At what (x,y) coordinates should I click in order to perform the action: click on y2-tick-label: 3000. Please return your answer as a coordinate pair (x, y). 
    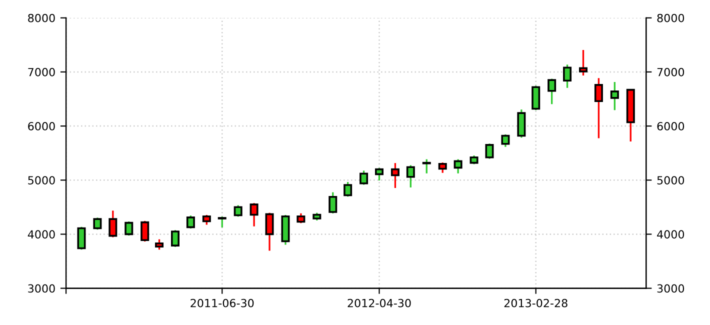
    Looking at the image, I should click on (670, 288).